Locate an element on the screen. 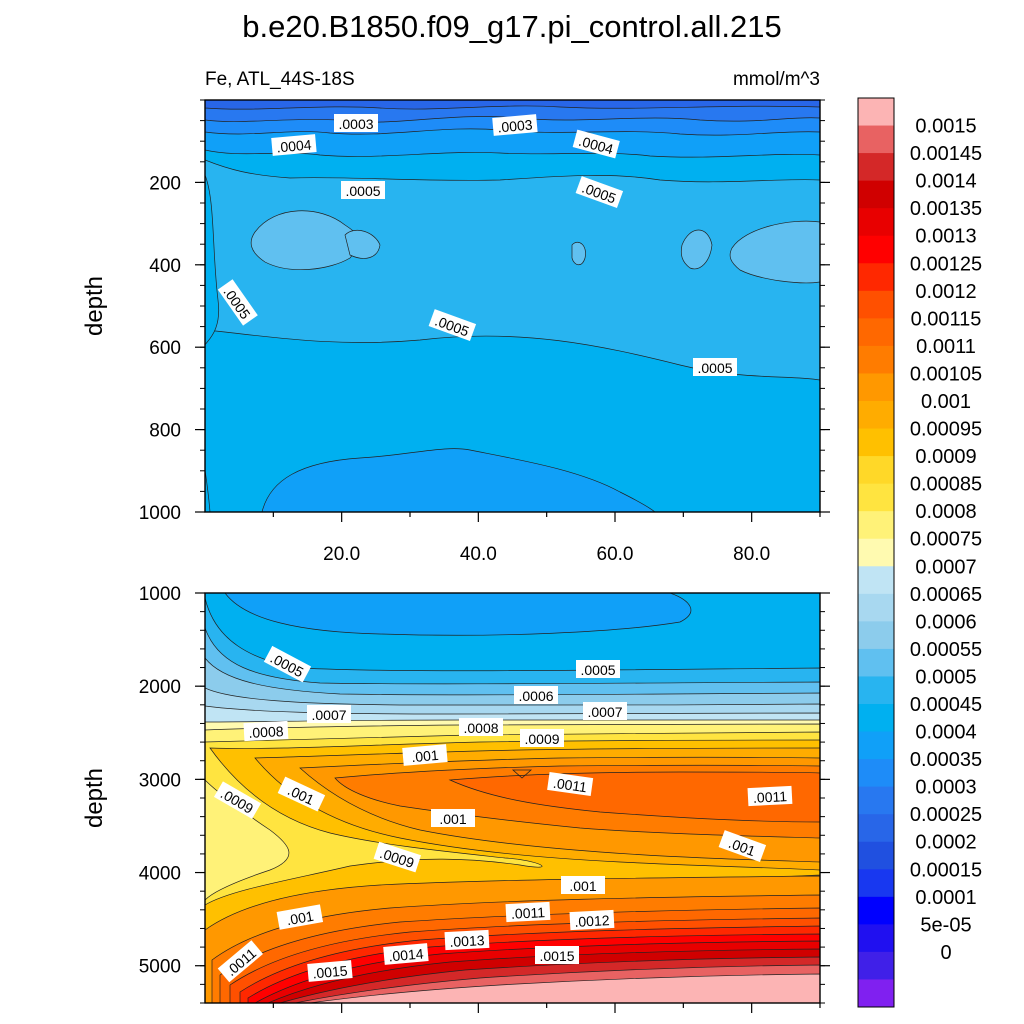  colorbar-label: 0.00025 is located at coordinates (946, 815).